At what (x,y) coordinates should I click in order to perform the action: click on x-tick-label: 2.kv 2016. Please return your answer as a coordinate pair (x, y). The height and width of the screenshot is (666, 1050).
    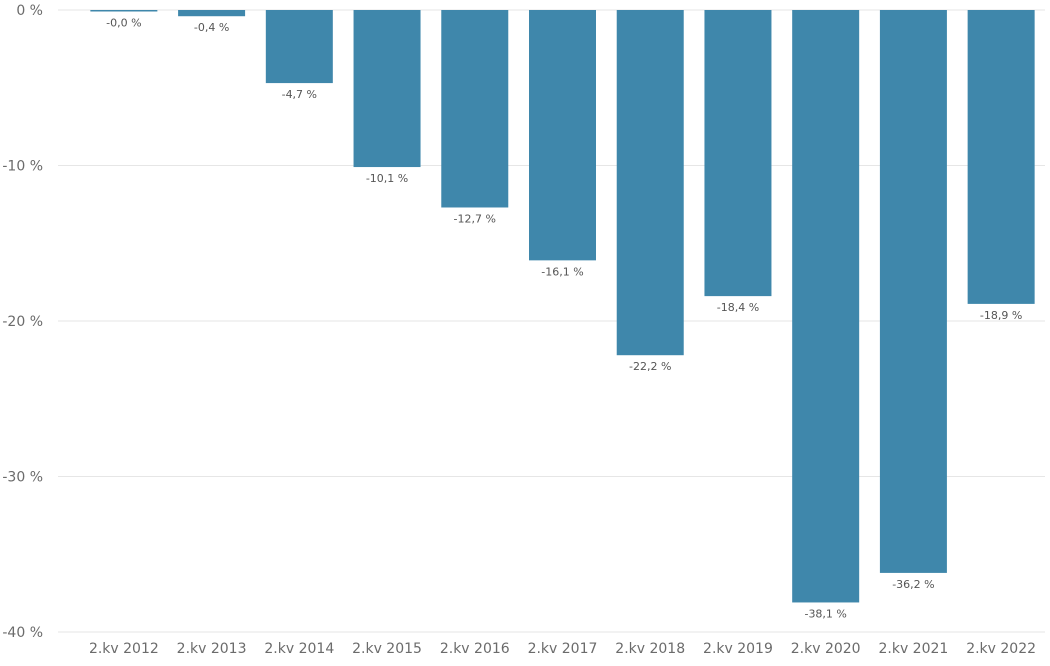
    Looking at the image, I should click on (475, 649).